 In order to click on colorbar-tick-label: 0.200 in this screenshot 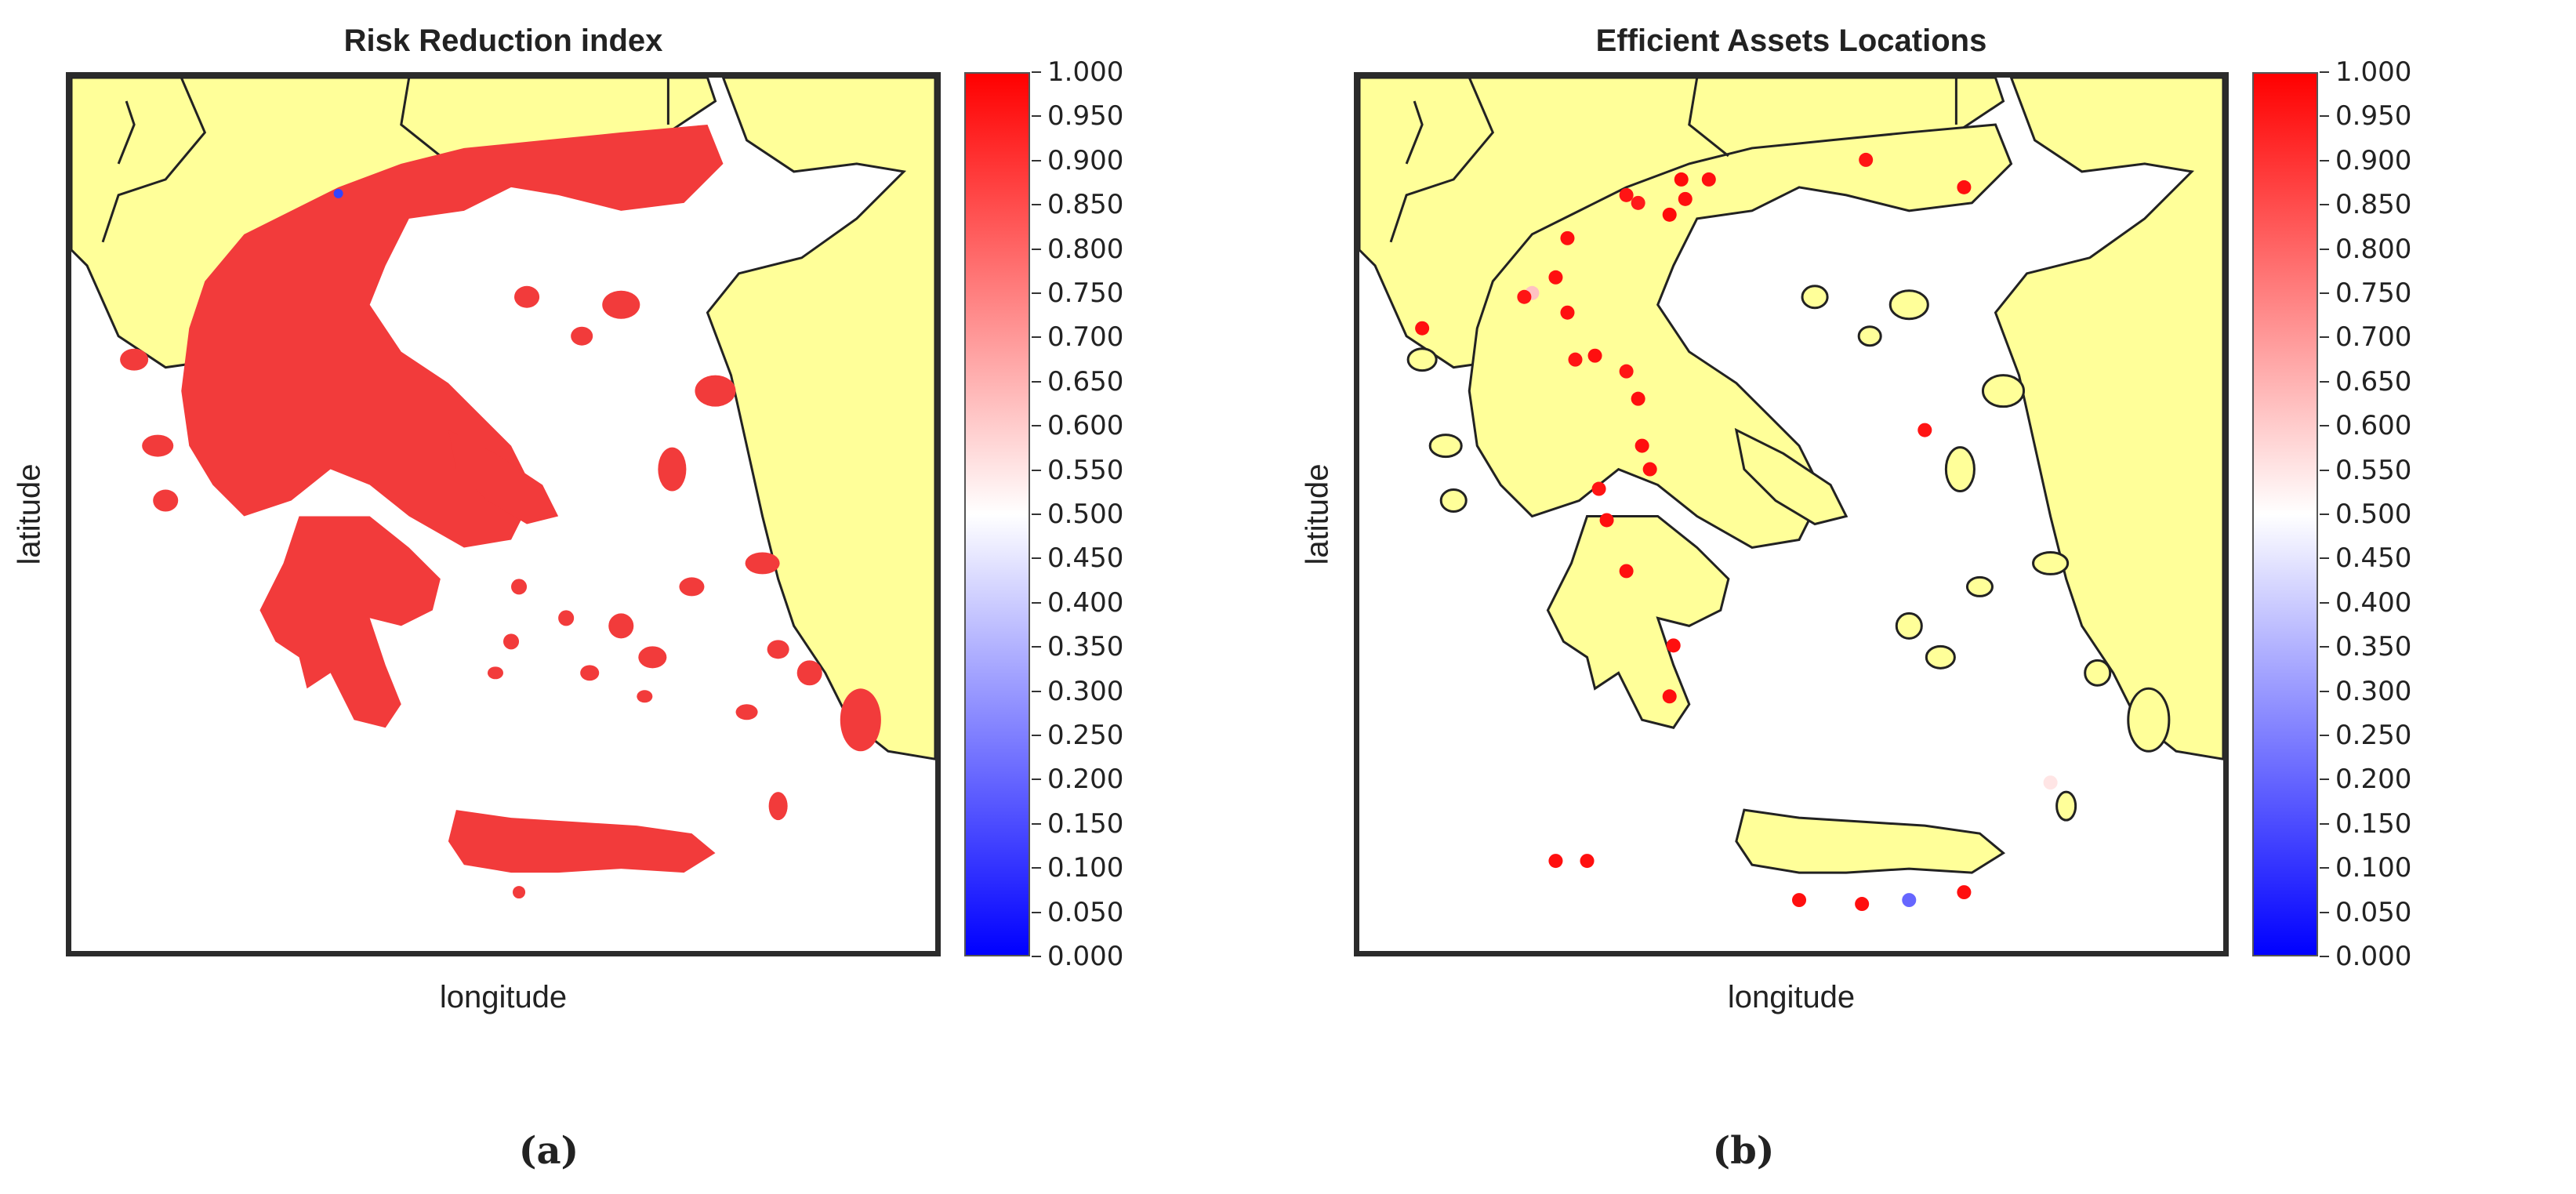, I will do `click(2373, 780)`.